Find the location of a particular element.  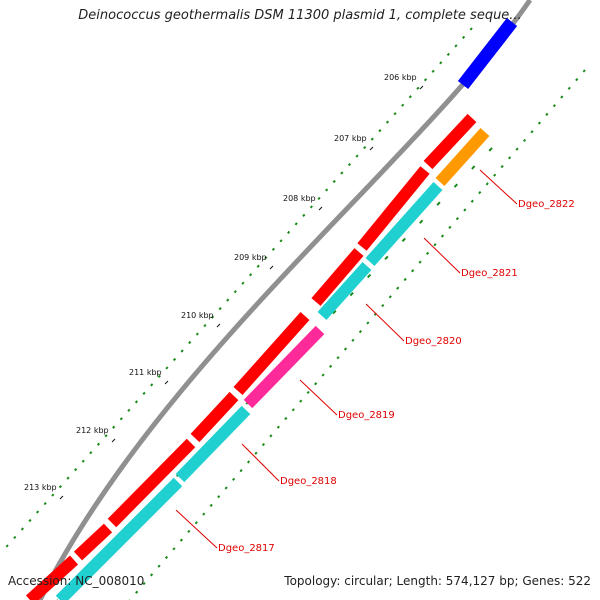

feature-magenta is located at coordinates (284, 367).